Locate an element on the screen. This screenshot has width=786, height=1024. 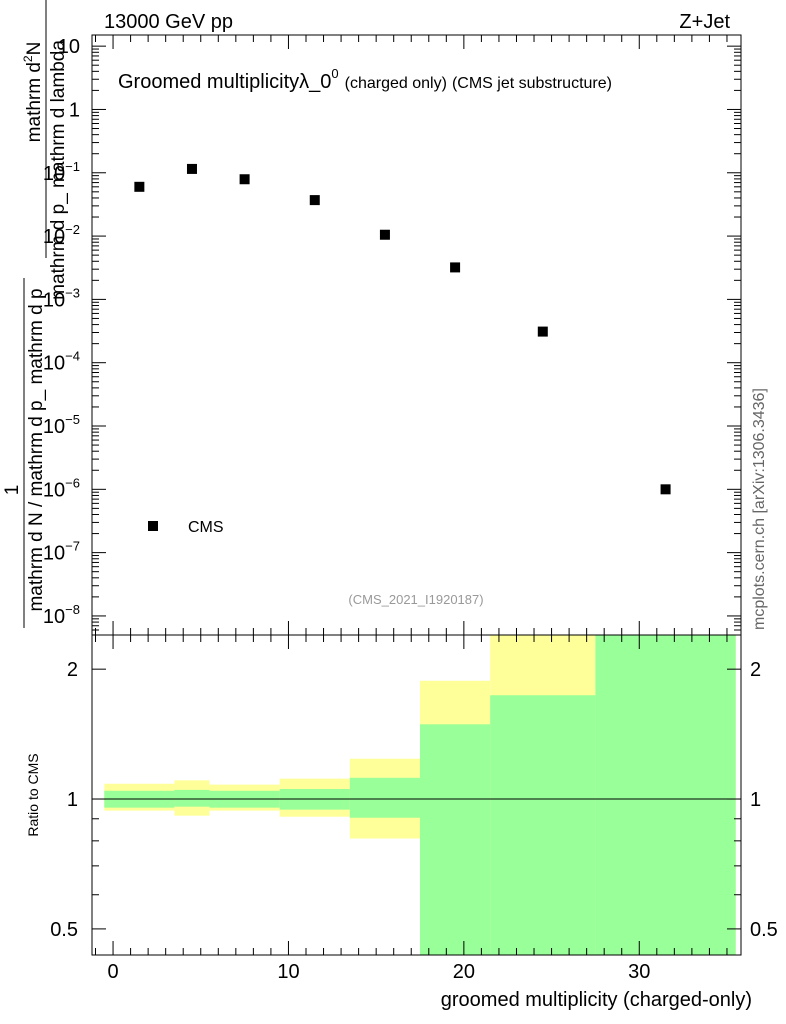
ratio-y-tick-label-right: 2 is located at coordinates (755, 670).